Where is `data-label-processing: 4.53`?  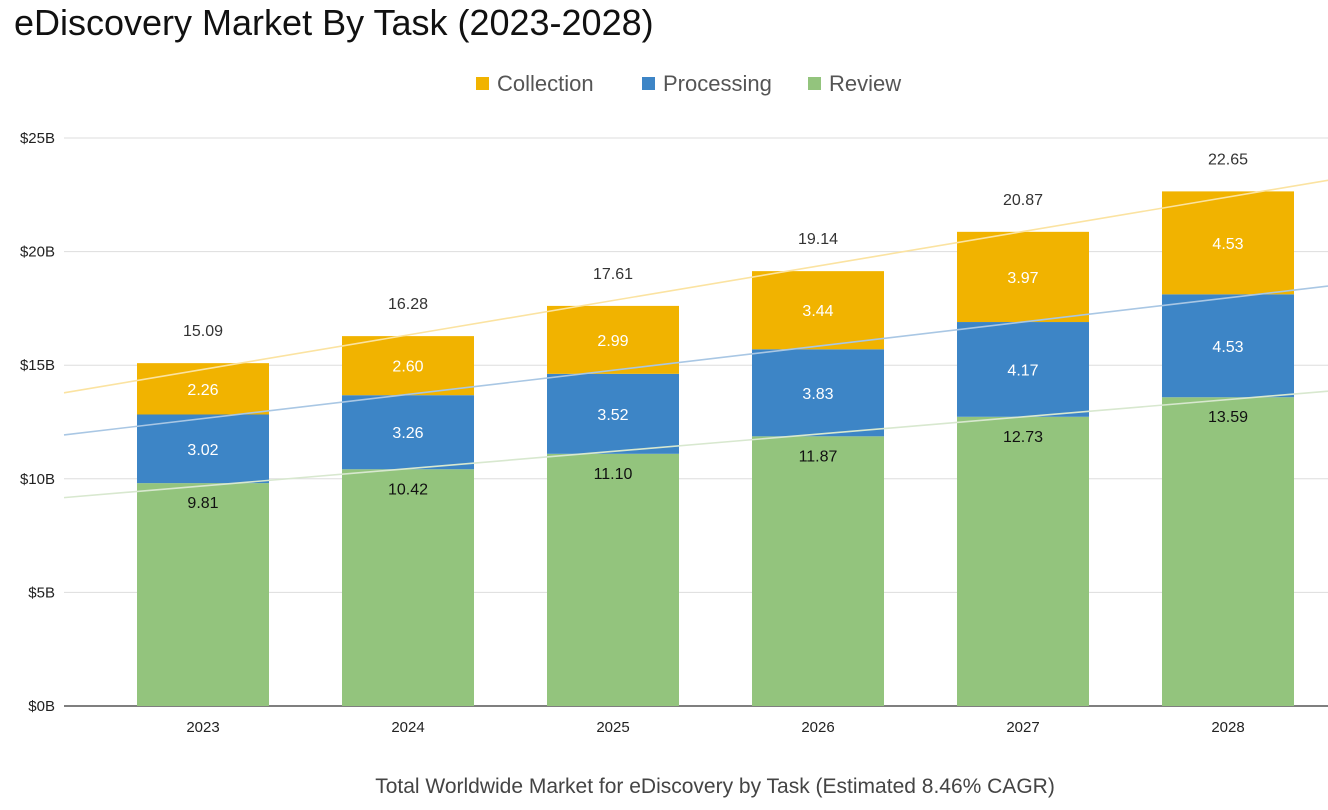
data-label-processing: 4.53 is located at coordinates (1227, 347).